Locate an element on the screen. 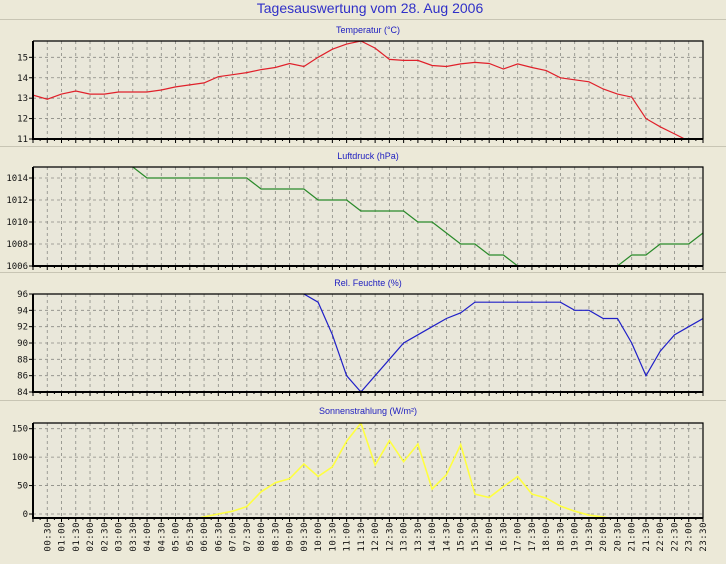 The height and width of the screenshot is (564, 726). x-tick-label: 04:00 is located at coordinates (148, 537).